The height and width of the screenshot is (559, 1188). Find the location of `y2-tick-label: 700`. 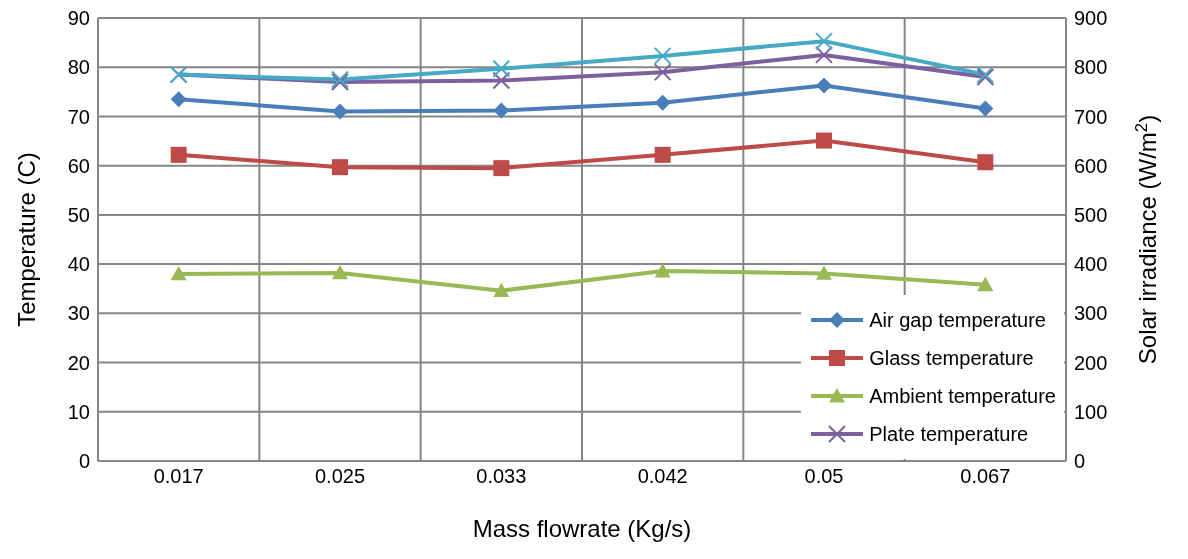

y2-tick-label: 700 is located at coordinates (1091, 116).